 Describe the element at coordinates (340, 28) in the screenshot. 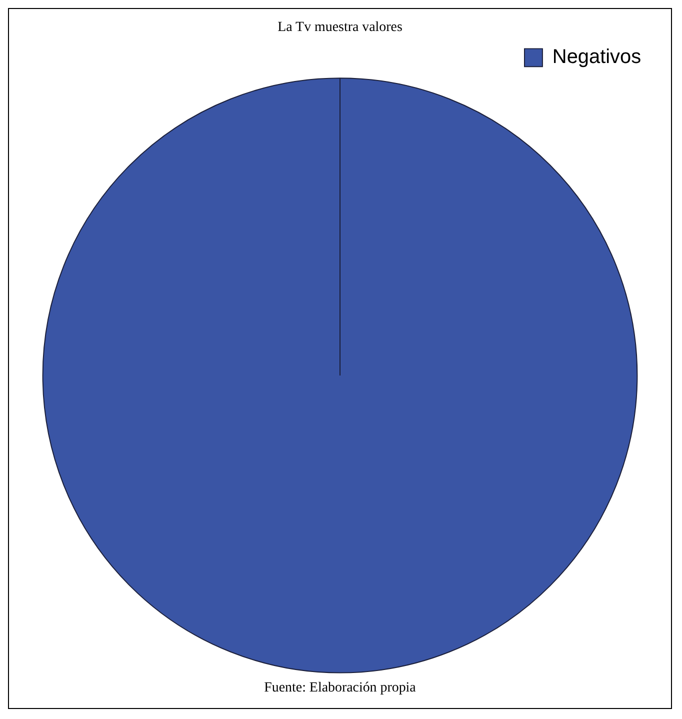

I see `chart-title: La Tv muestra valores` at that location.